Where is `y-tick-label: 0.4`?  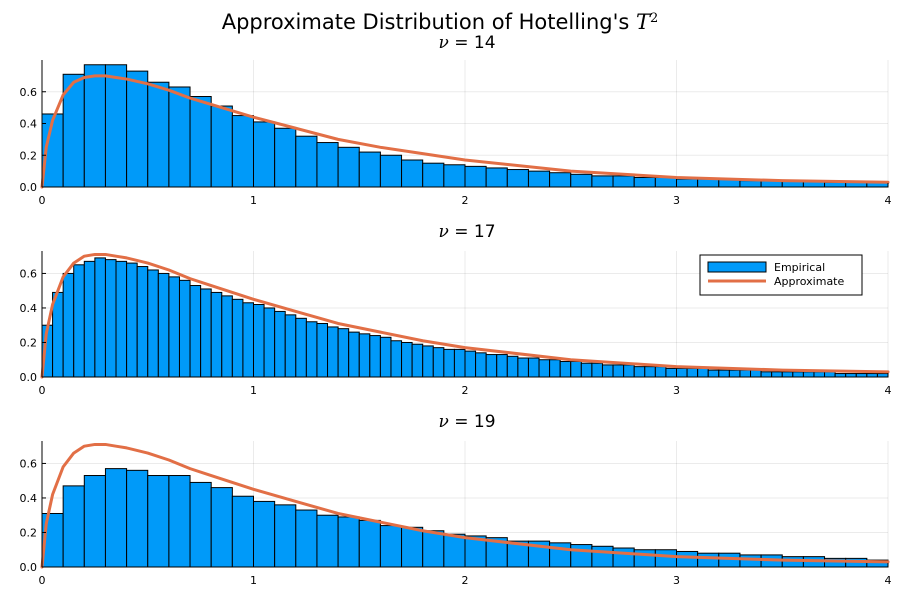 y-tick-label: 0.4 is located at coordinates (29, 308).